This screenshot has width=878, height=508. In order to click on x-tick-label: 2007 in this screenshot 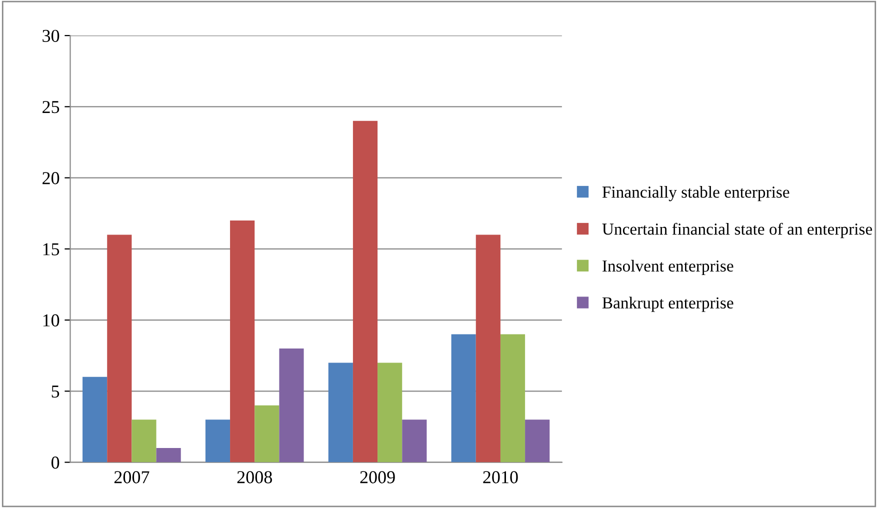, I will do `click(132, 477)`.